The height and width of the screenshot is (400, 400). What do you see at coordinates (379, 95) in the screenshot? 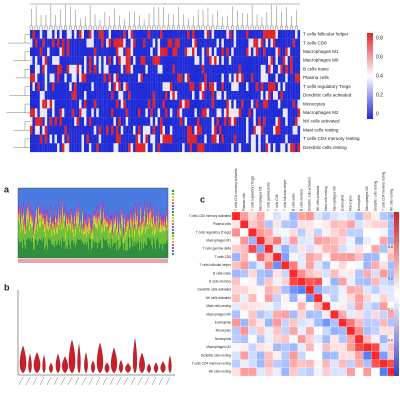
I see `colorbar-tick: 0.2` at bounding box center [379, 95].